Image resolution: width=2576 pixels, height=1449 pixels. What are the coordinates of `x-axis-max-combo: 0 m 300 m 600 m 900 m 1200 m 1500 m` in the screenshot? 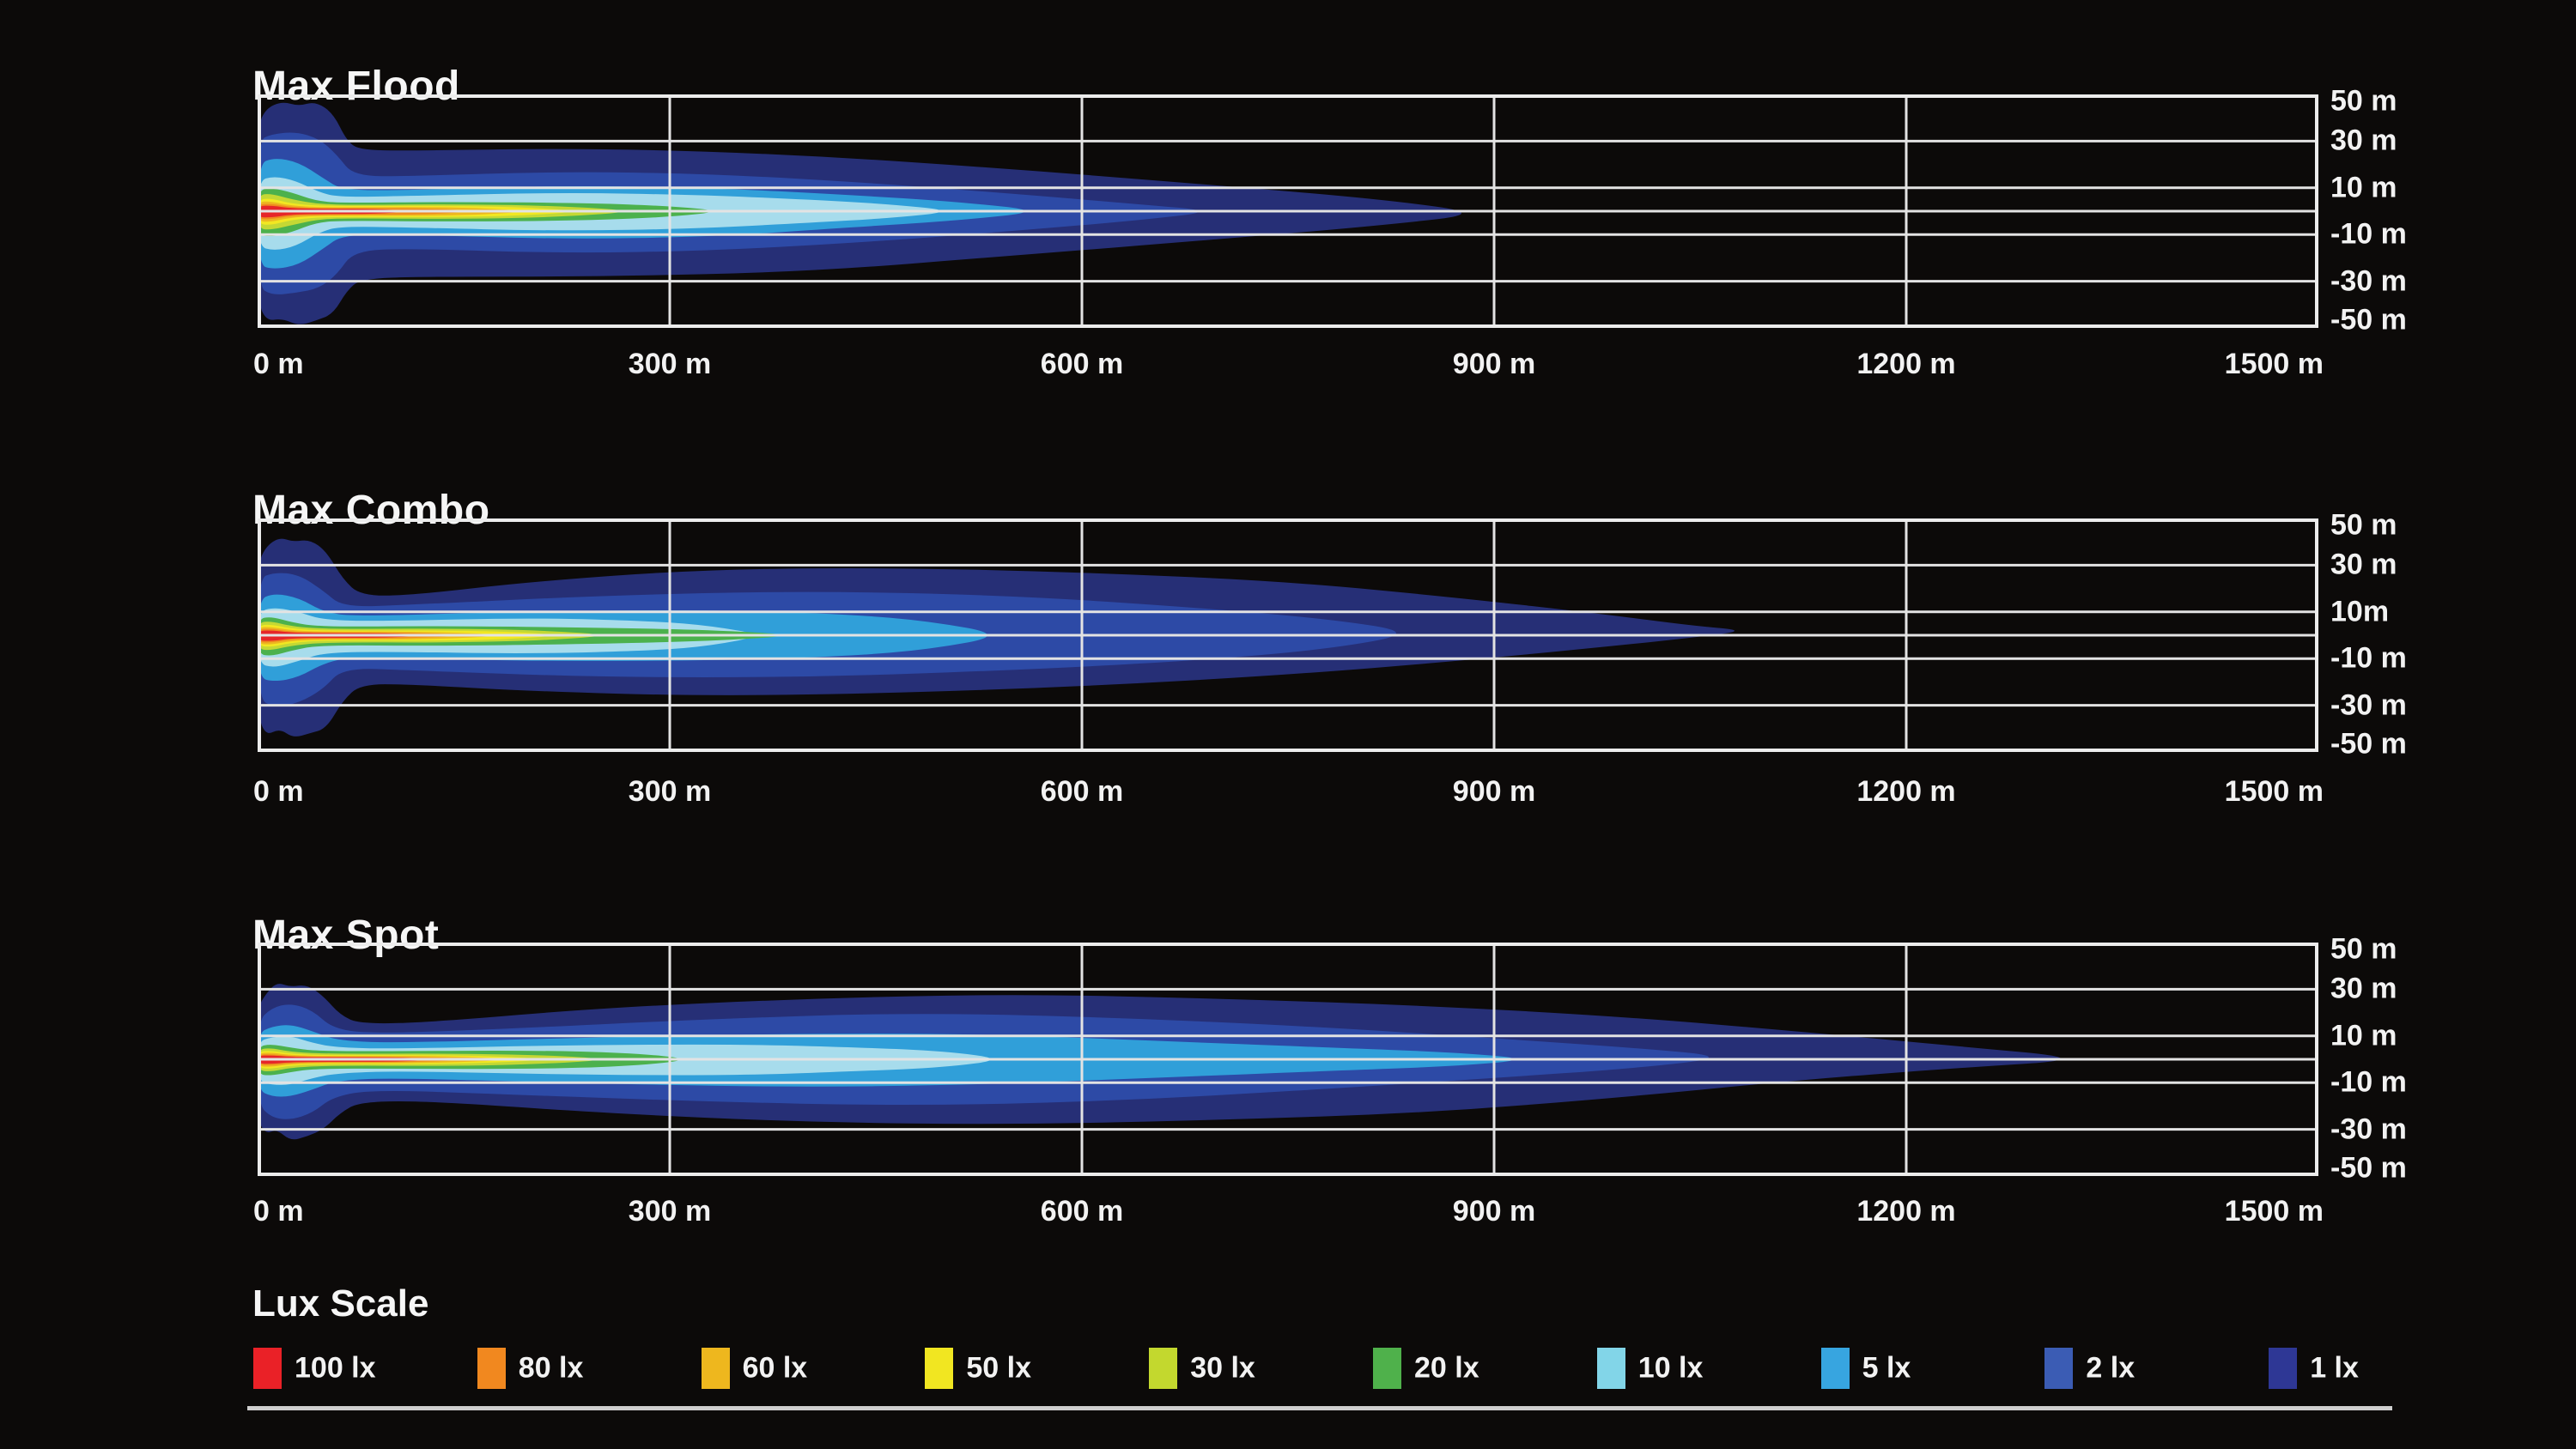 It's located at (1288, 793).